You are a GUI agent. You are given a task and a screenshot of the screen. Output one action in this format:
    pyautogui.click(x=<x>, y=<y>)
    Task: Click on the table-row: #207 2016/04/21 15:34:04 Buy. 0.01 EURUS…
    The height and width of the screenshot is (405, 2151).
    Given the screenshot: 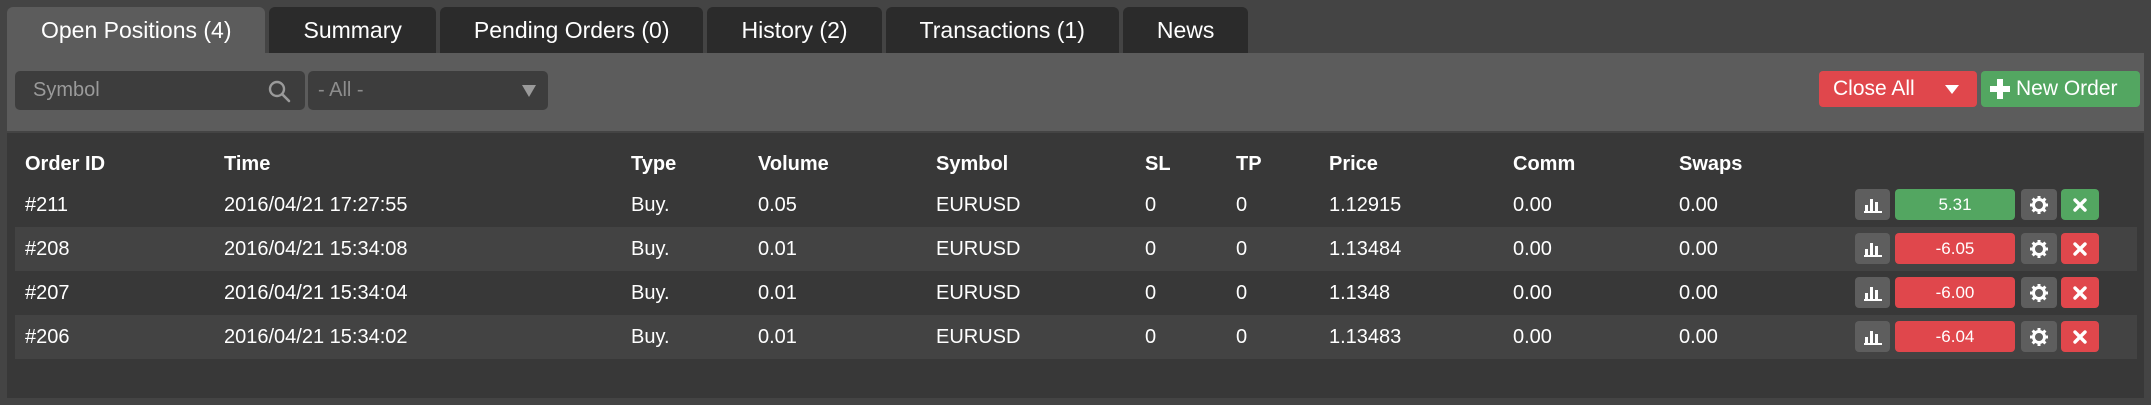 What is the action you would take?
    pyautogui.click(x=1076, y=293)
    